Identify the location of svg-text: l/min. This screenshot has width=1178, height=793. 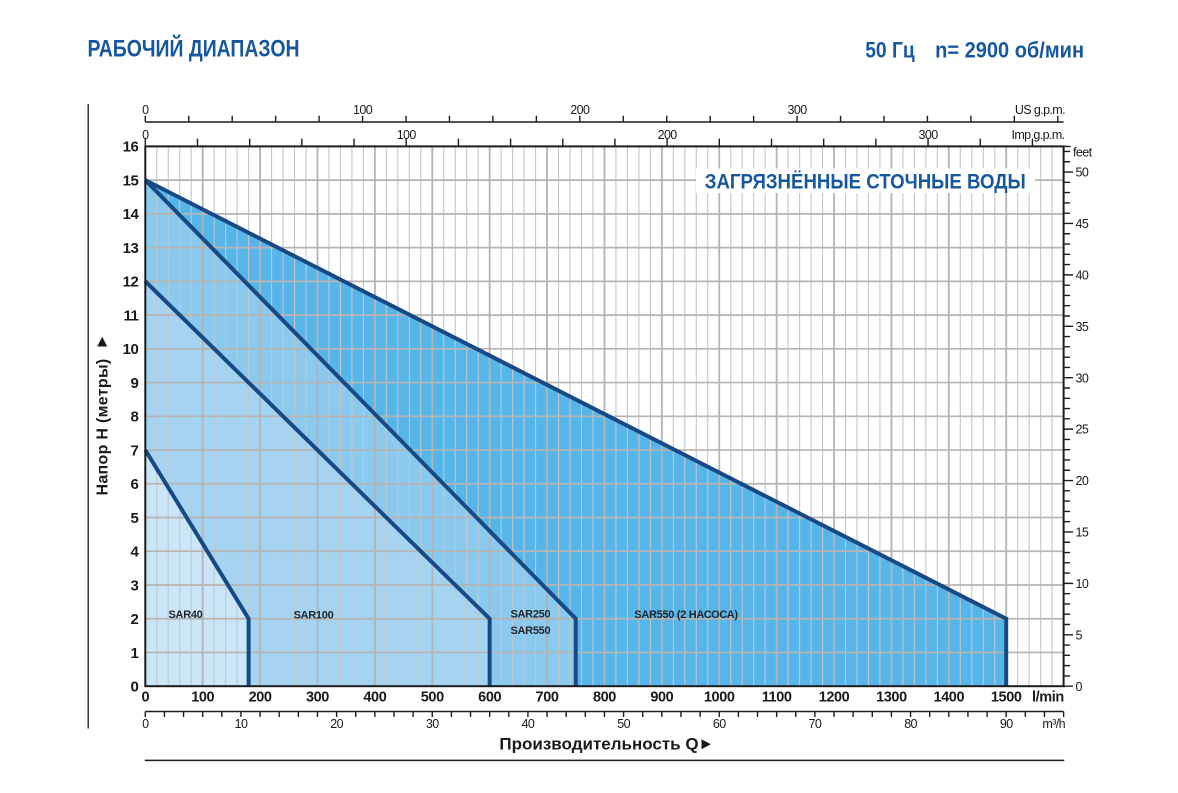
(1048, 698).